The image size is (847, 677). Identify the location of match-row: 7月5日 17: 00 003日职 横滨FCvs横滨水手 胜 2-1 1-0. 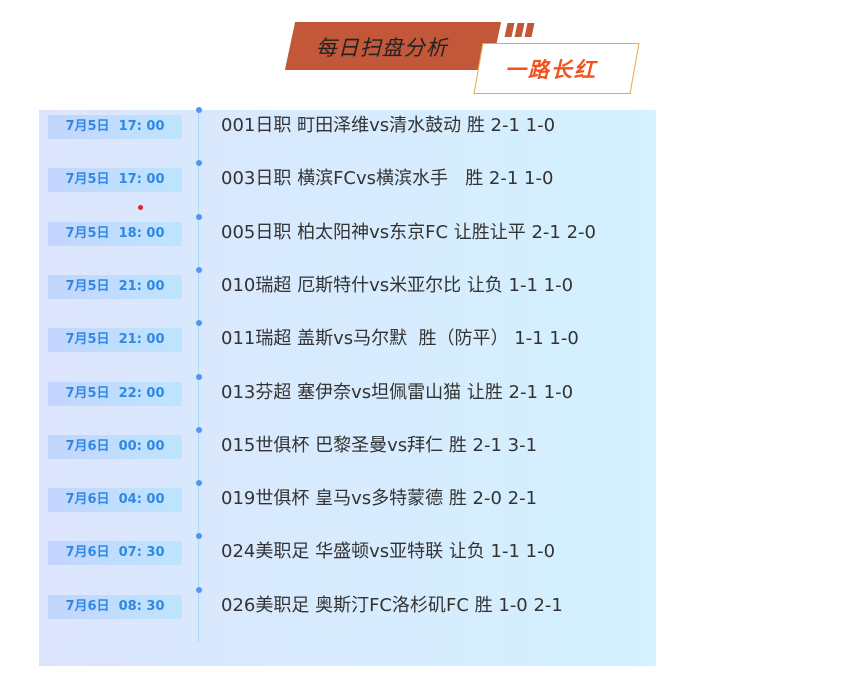
(350, 177).